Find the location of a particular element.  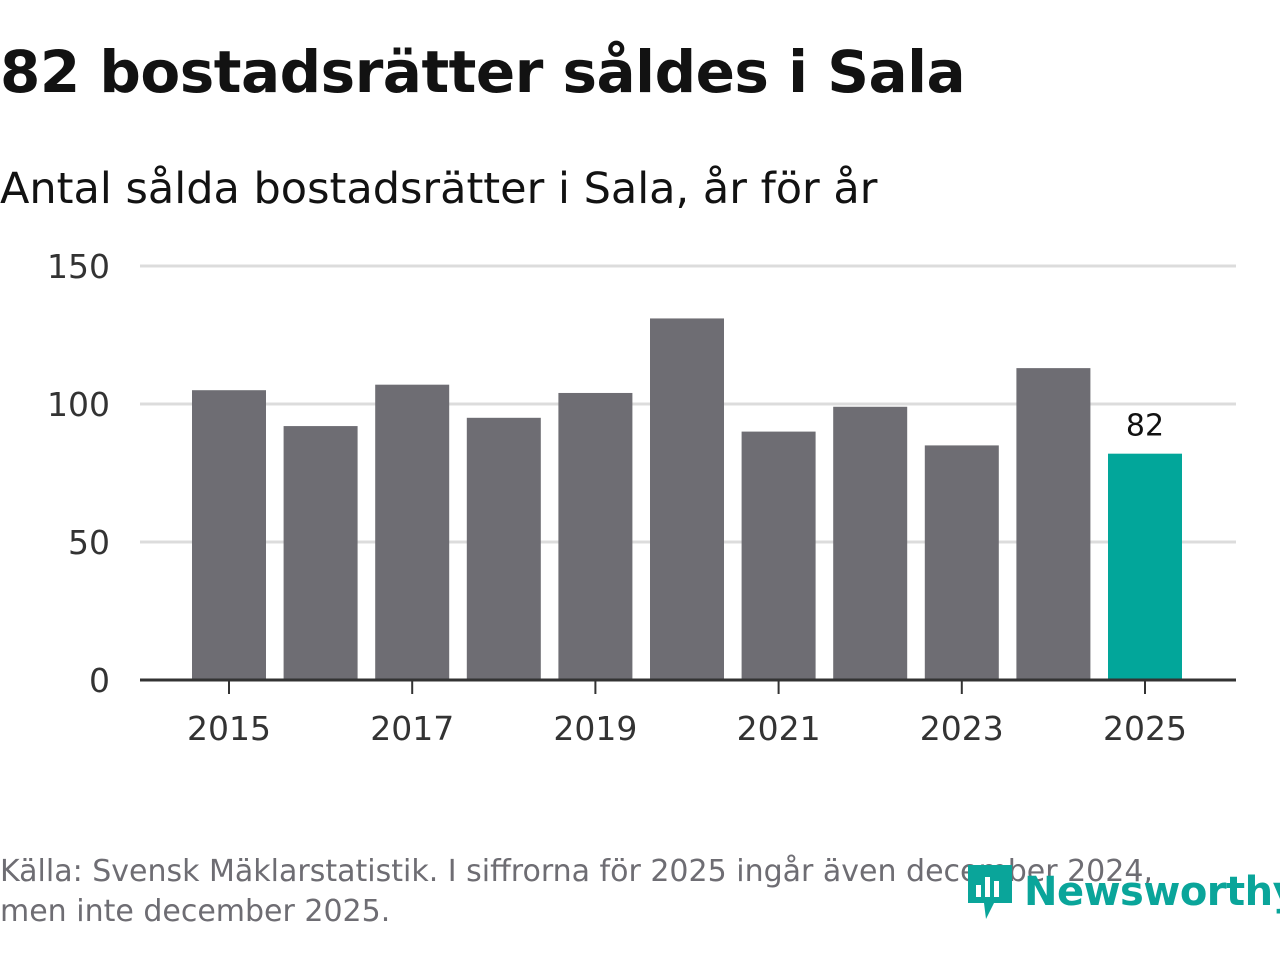

y-axis-ticks: 0 50 100 150 is located at coordinates (78, 473).